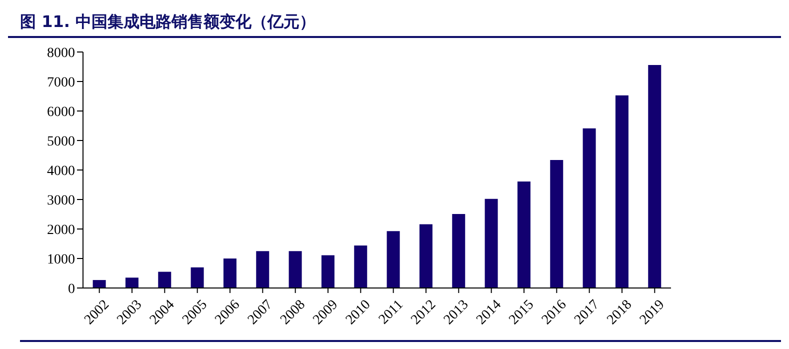 Image resolution: width=789 pixels, height=349 pixels. Describe the element at coordinates (61, 82) in the screenshot. I see `y-tick-label: 7000` at that location.